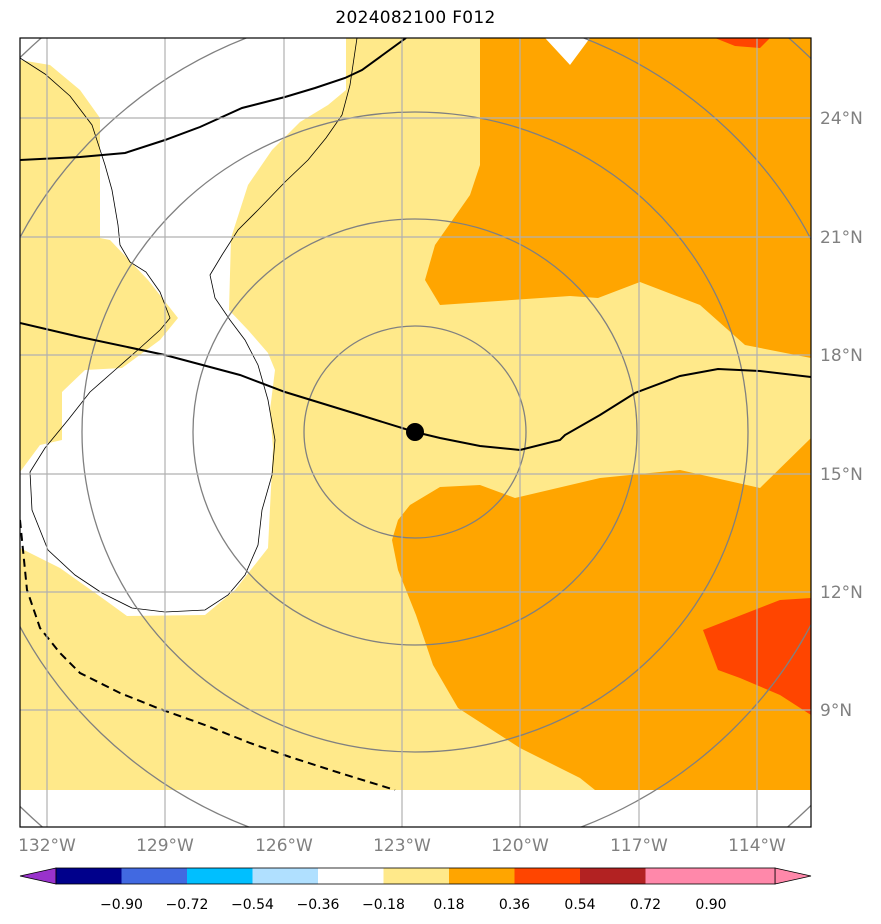 The image size is (881, 924). I want to click on field-white-region-south, so click(415, 808).